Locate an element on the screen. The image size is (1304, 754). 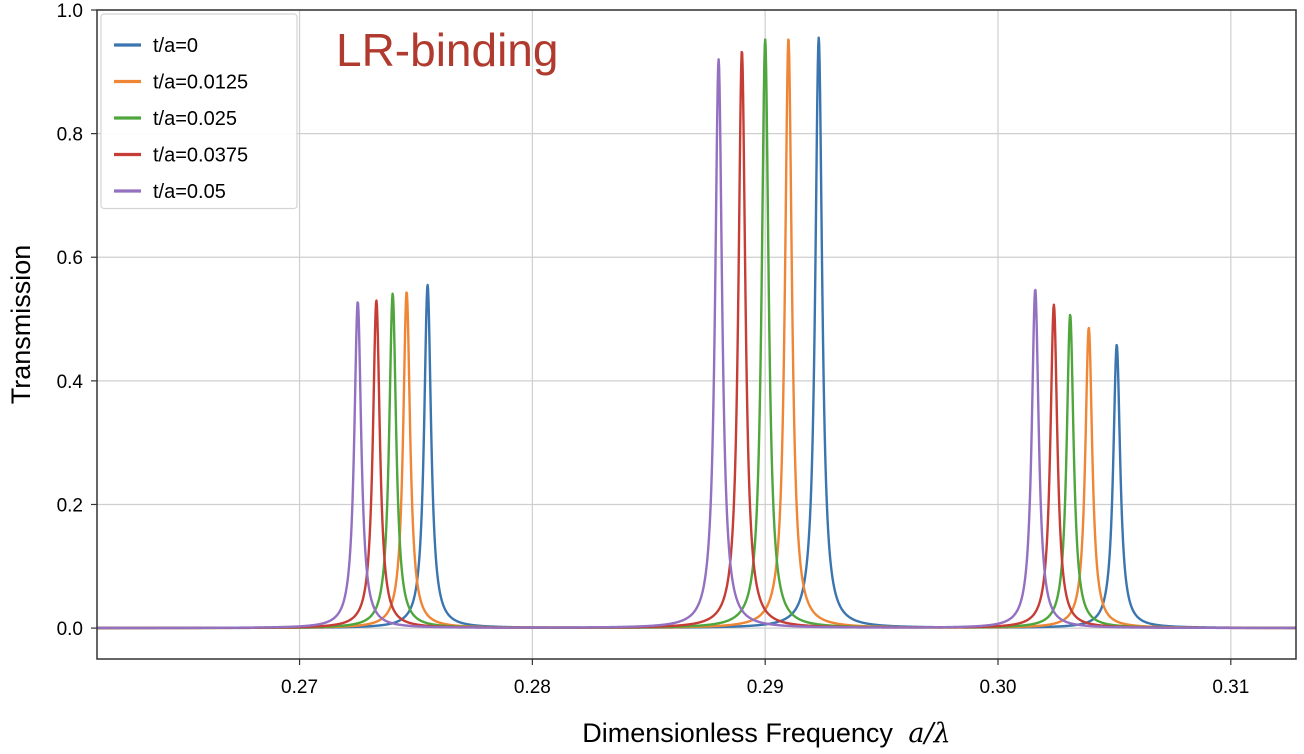
x-tick-label: 0.29 is located at coordinates (765, 687).